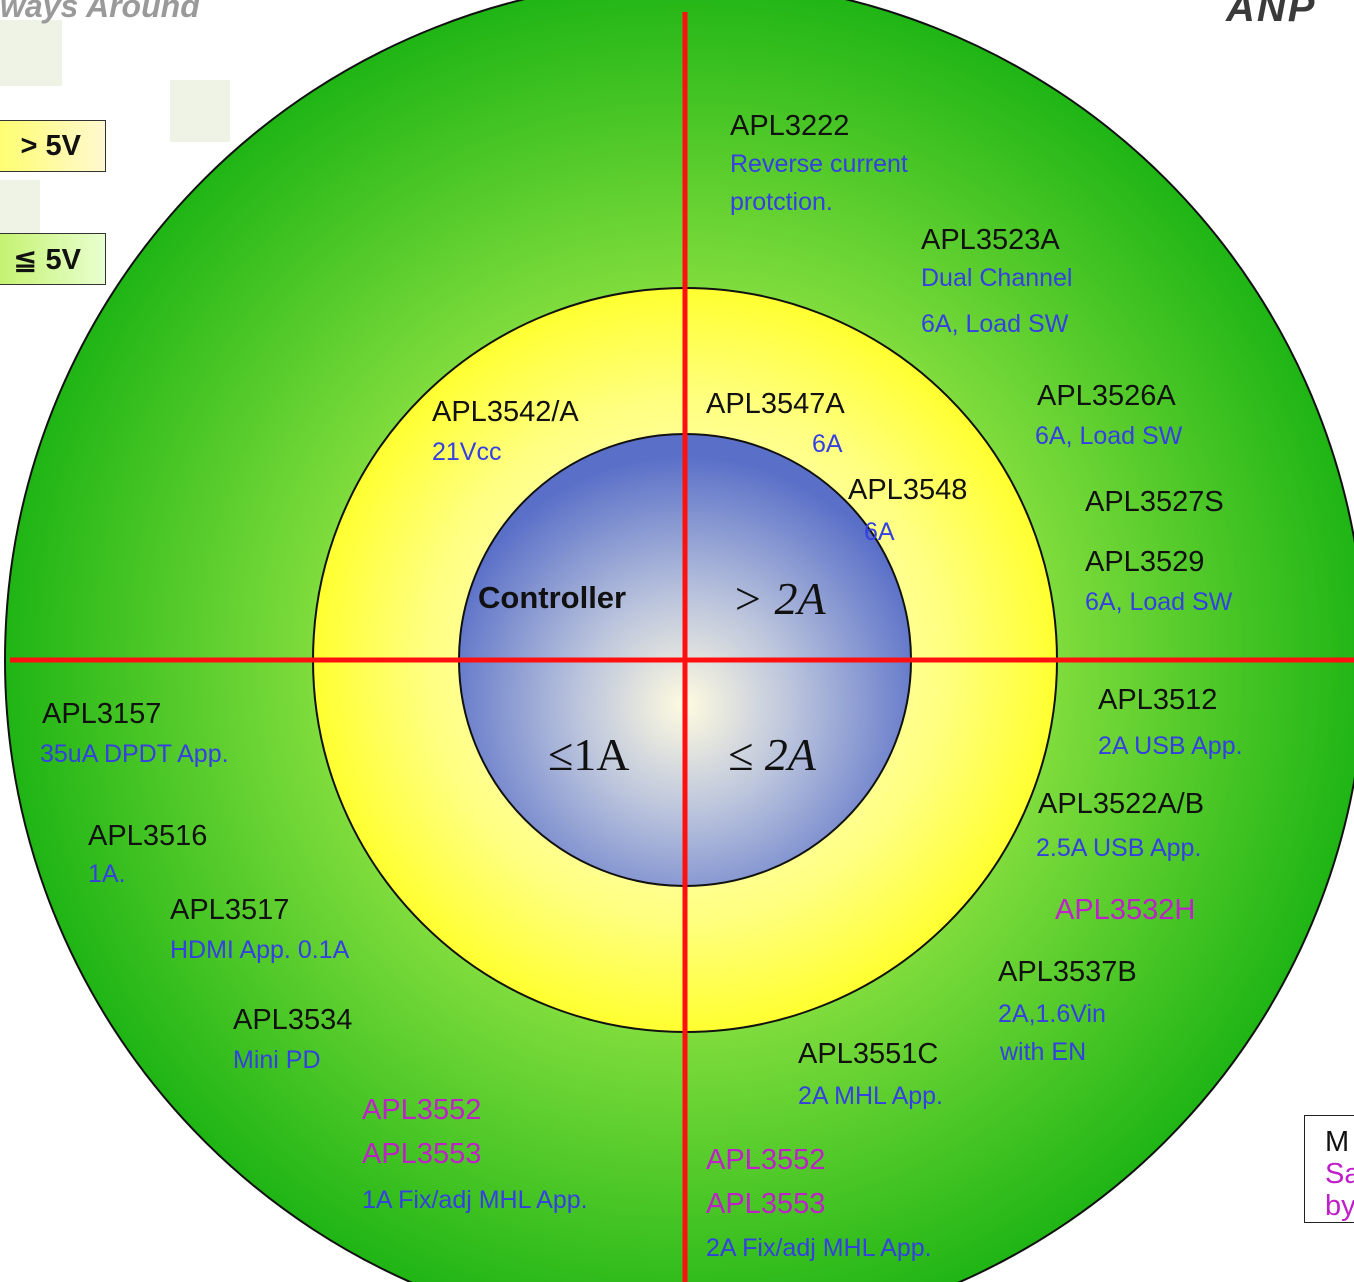  Describe the element at coordinates (53, 259) in the screenshot. I see `voltage-low-legend: ≦ 5V` at that location.